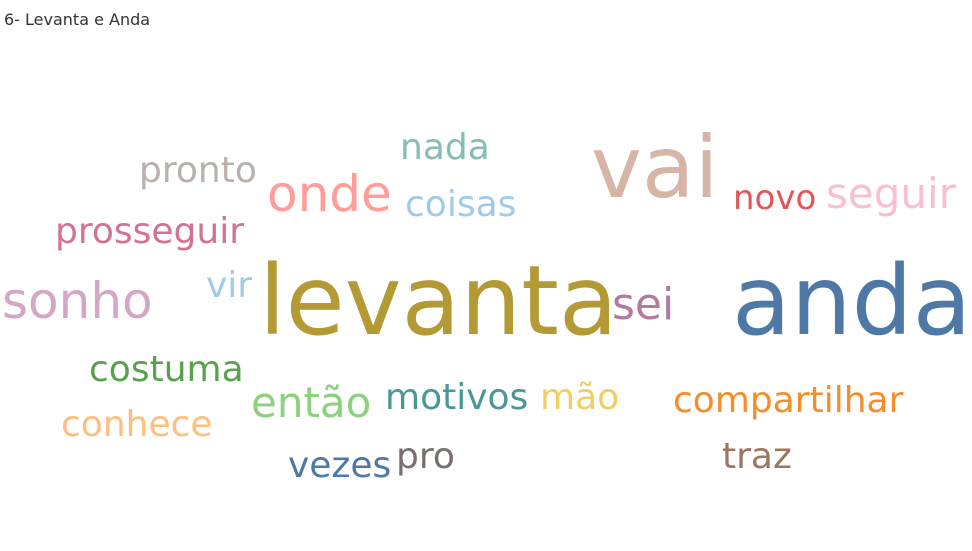 Image resolution: width=972 pixels, height=551 pixels. What do you see at coordinates (643, 304) in the screenshot?
I see `word-sei: sei` at bounding box center [643, 304].